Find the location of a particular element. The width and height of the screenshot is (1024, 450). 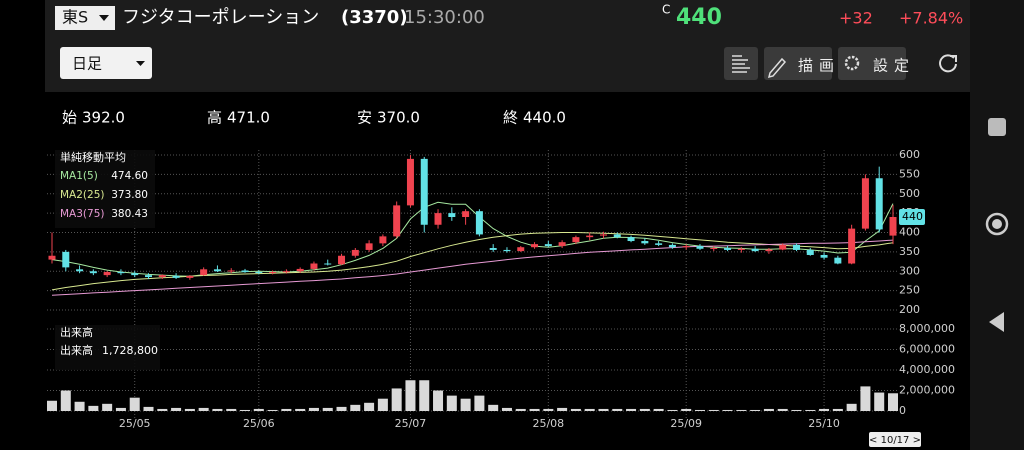

ohlc-label: 終 is located at coordinates (510, 118).